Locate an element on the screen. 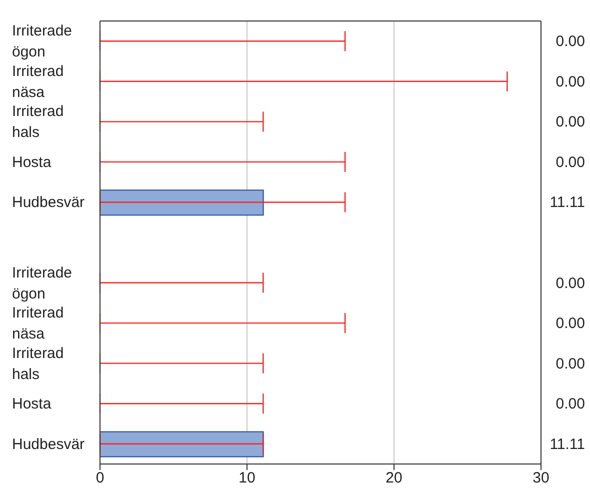 This screenshot has height=500, width=590. x-tick-label: 30 is located at coordinates (541, 478).